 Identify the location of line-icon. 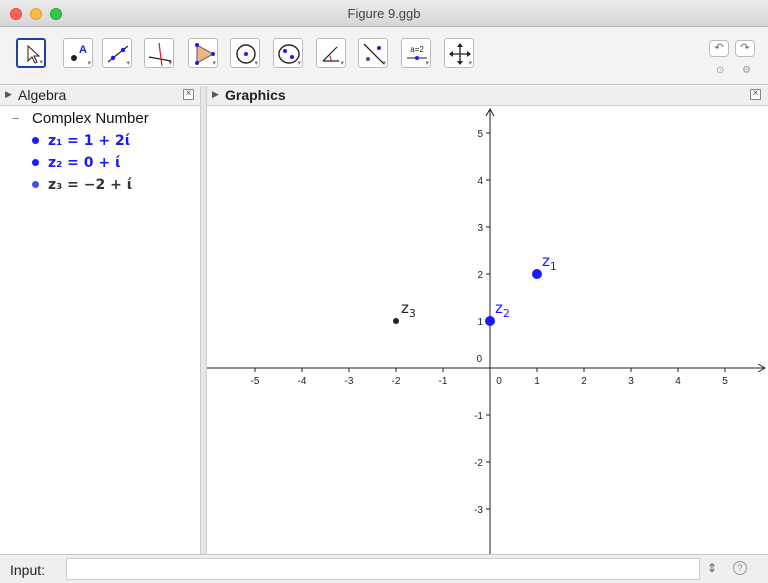
(118, 54).